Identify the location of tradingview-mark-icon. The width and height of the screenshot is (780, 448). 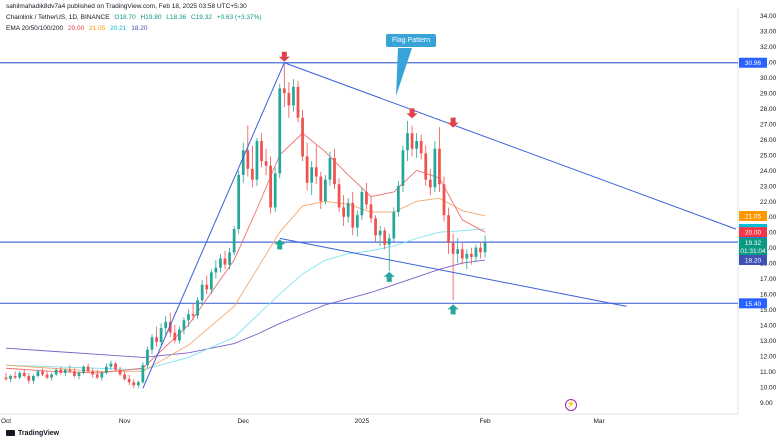
(10, 433).